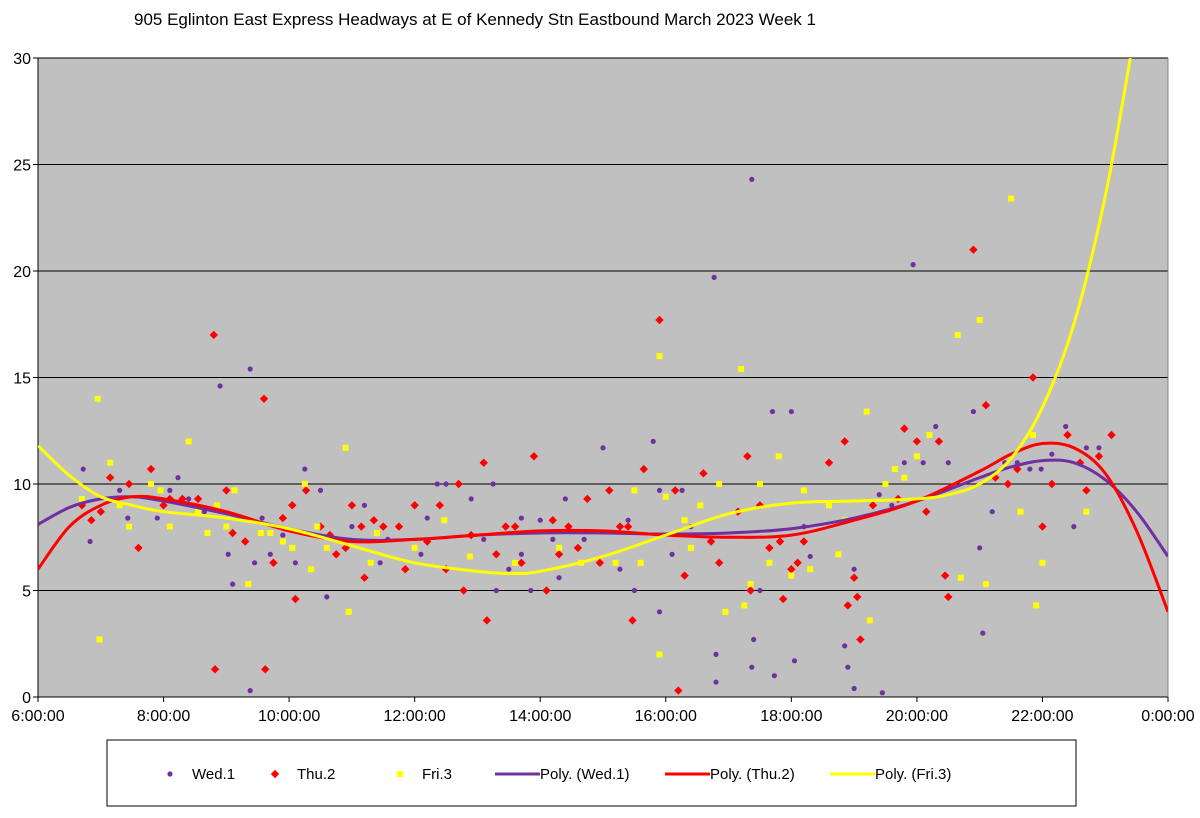  I want to click on x-tick-label: 12:00:00, so click(415, 716).